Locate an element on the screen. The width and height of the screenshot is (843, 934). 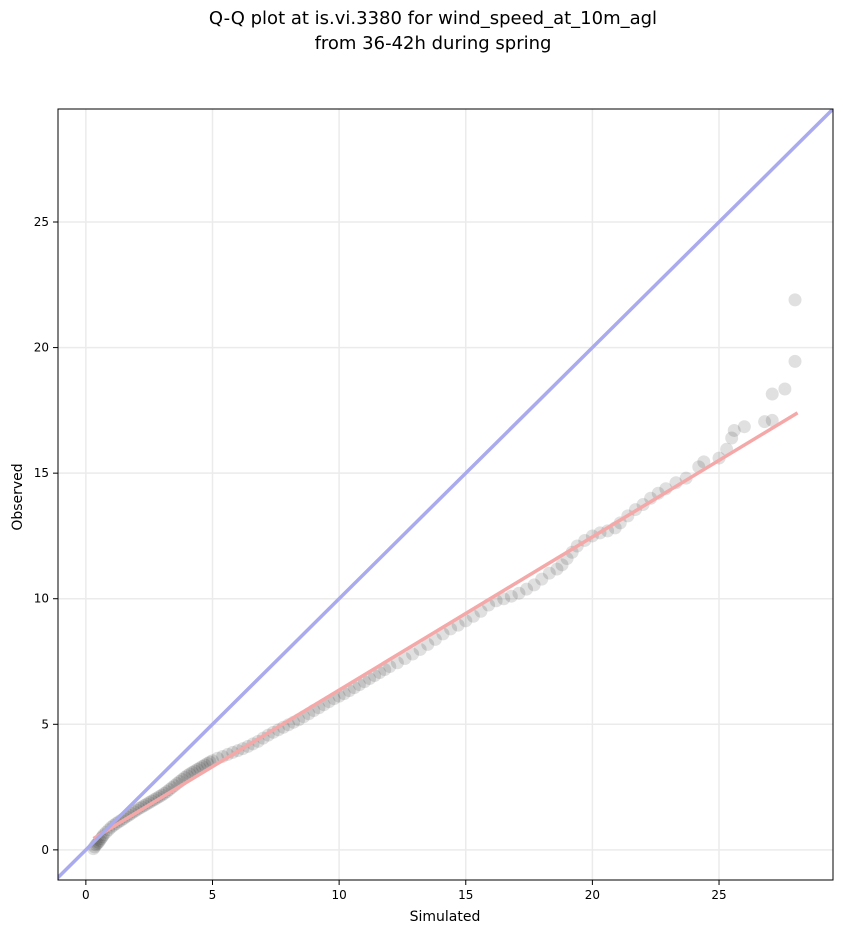
x-axis-label: Simulated is located at coordinates (445, 917).